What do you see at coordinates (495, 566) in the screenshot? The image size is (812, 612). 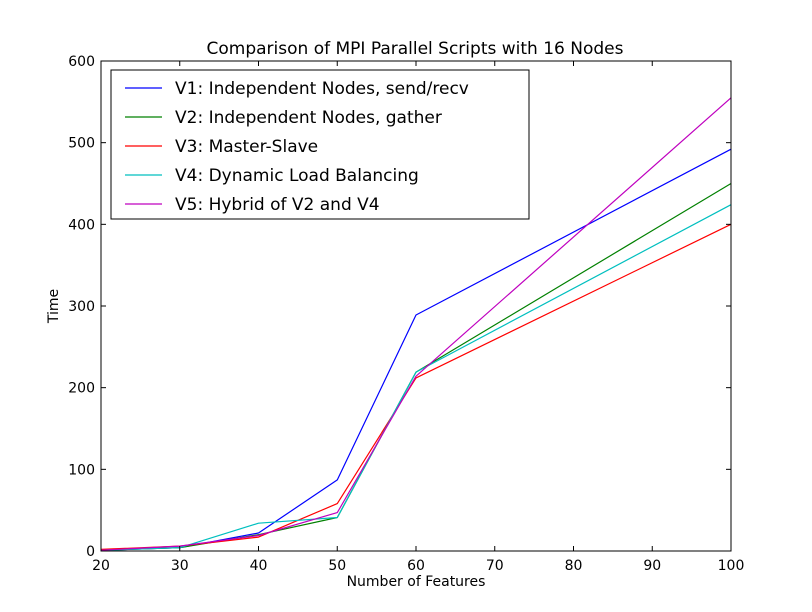 I see `x-tick-label: 70` at bounding box center [495, 566].